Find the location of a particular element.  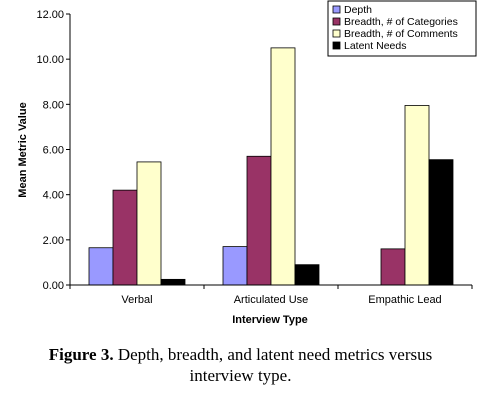

legend-label: Breadth, # of Categories is located at coordinates (401, 22).